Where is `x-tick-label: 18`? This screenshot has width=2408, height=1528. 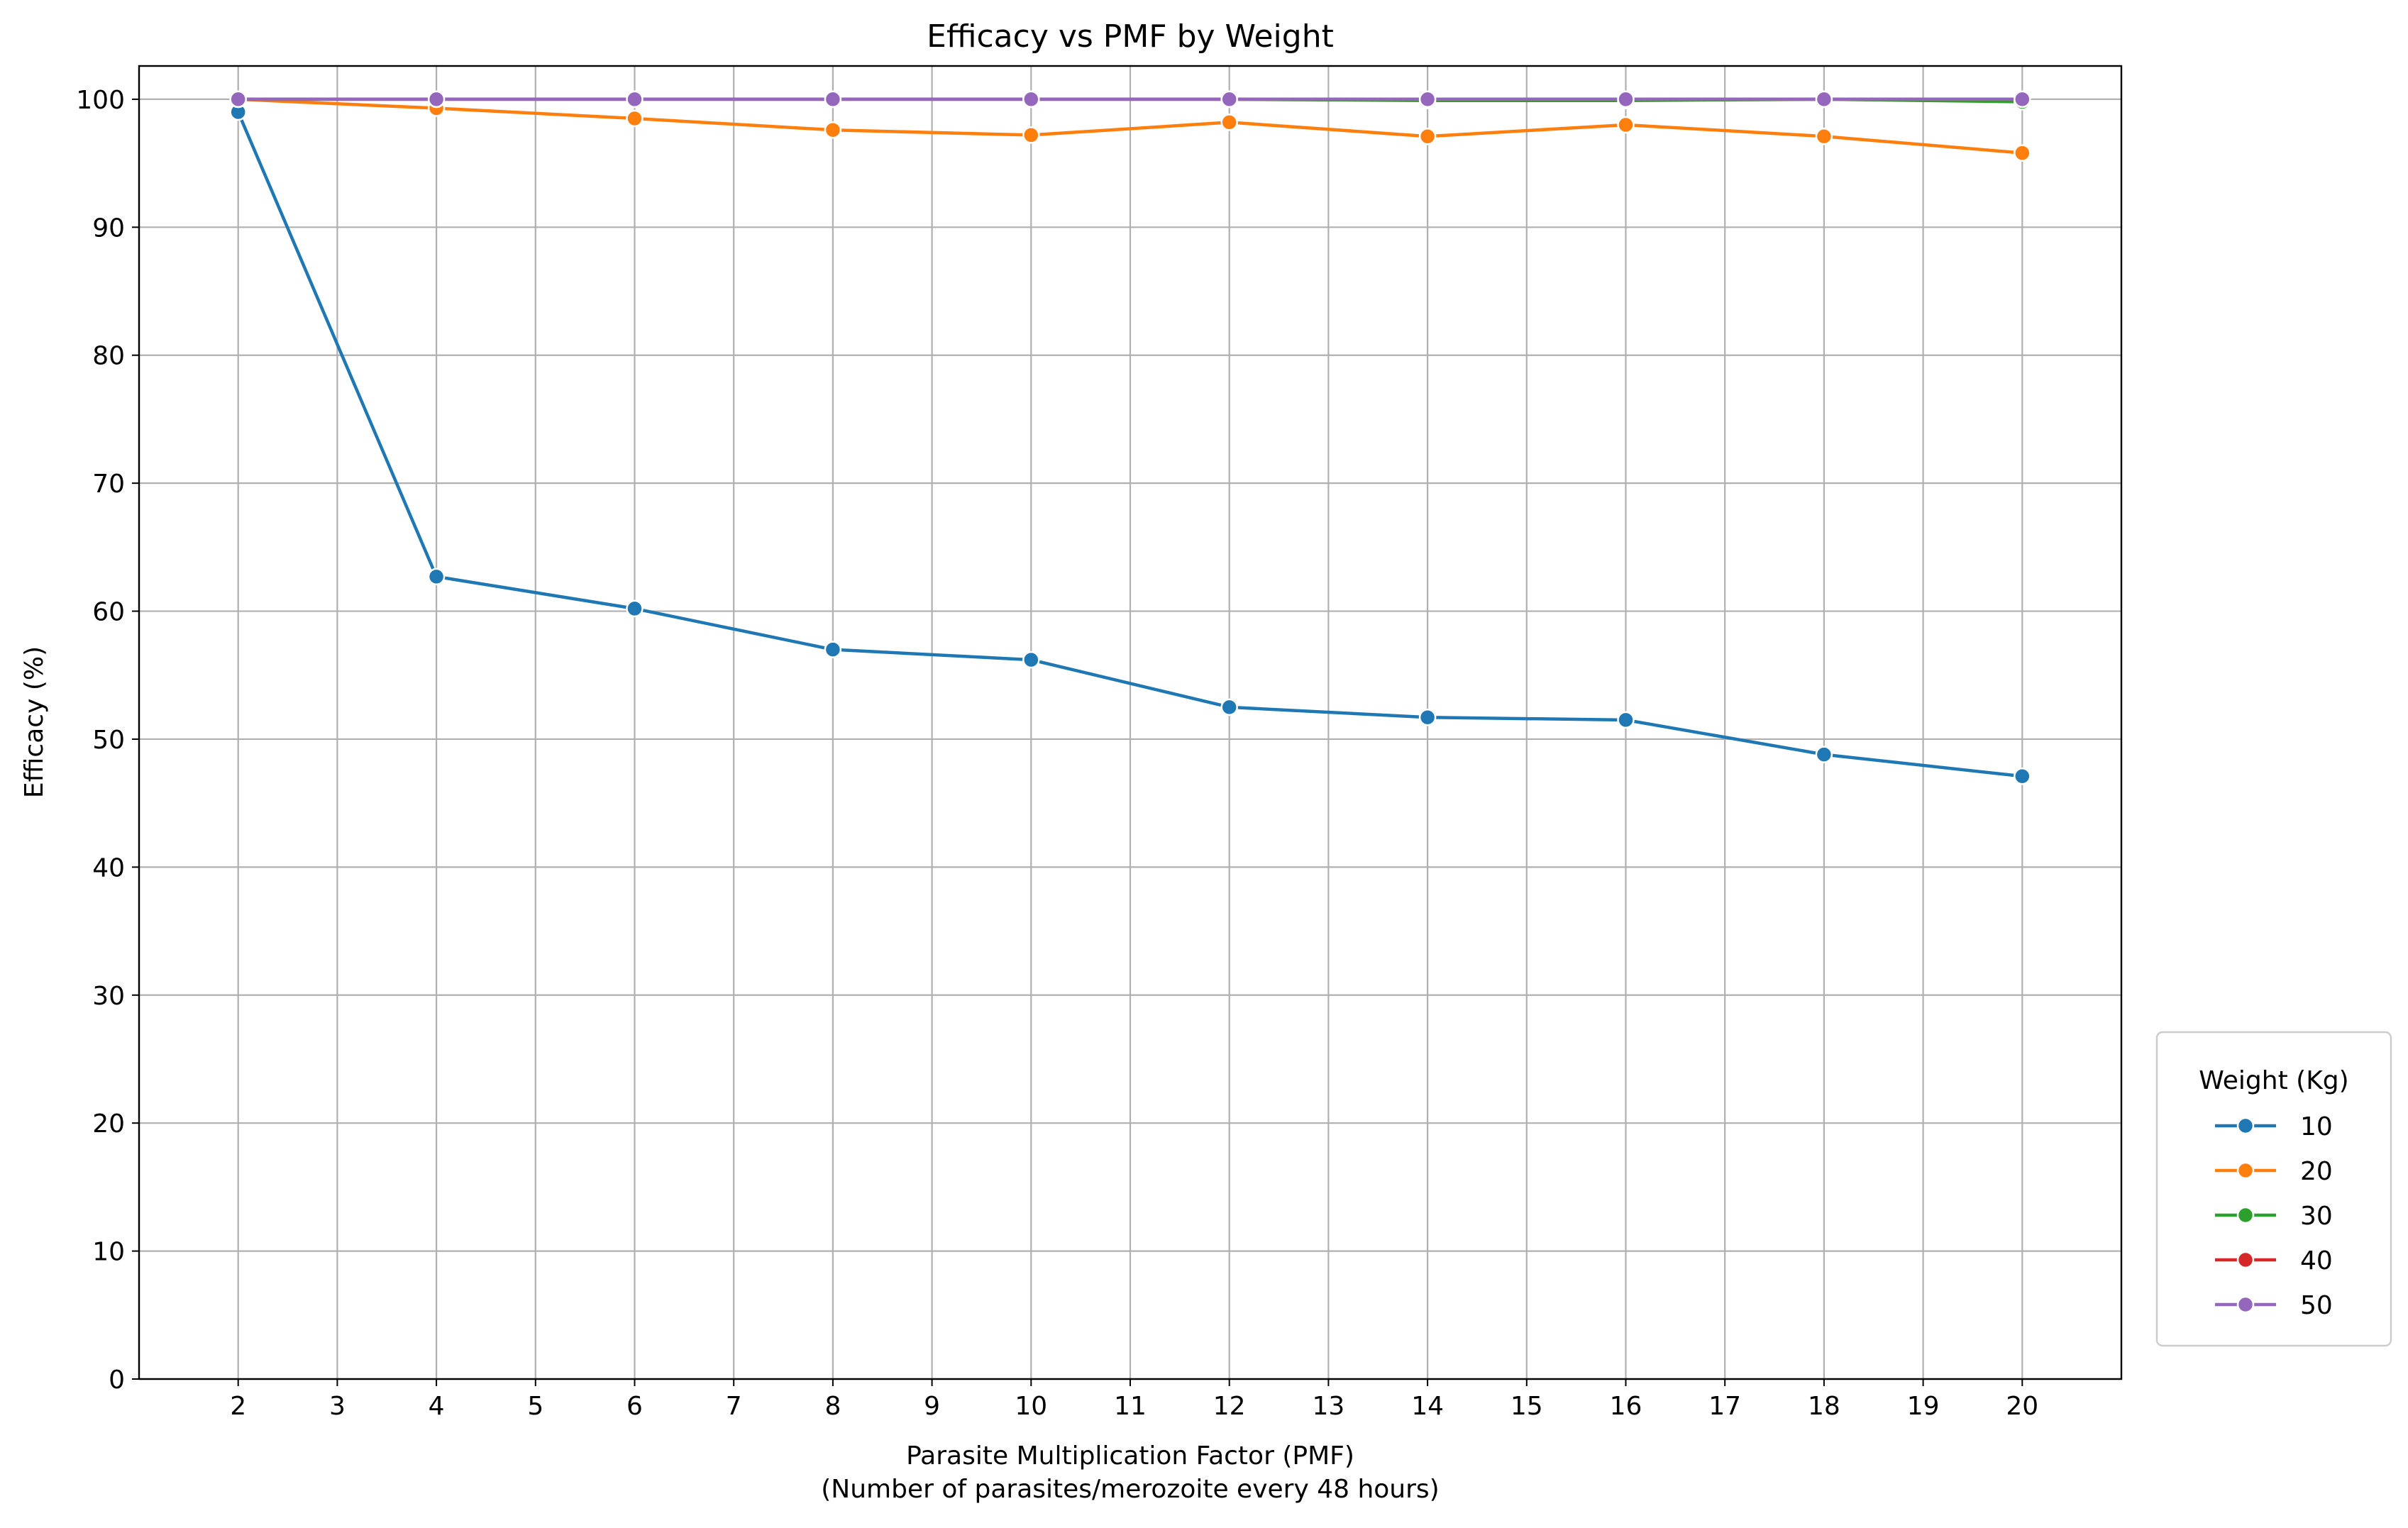 x-tick-label: 18 is located at coordinates (1824, 1406).